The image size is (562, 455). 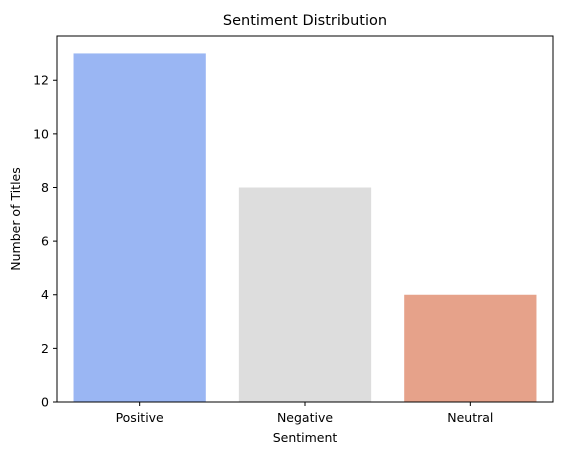 I want to click on y-tick-label: 4, so click(x=45, y=294).